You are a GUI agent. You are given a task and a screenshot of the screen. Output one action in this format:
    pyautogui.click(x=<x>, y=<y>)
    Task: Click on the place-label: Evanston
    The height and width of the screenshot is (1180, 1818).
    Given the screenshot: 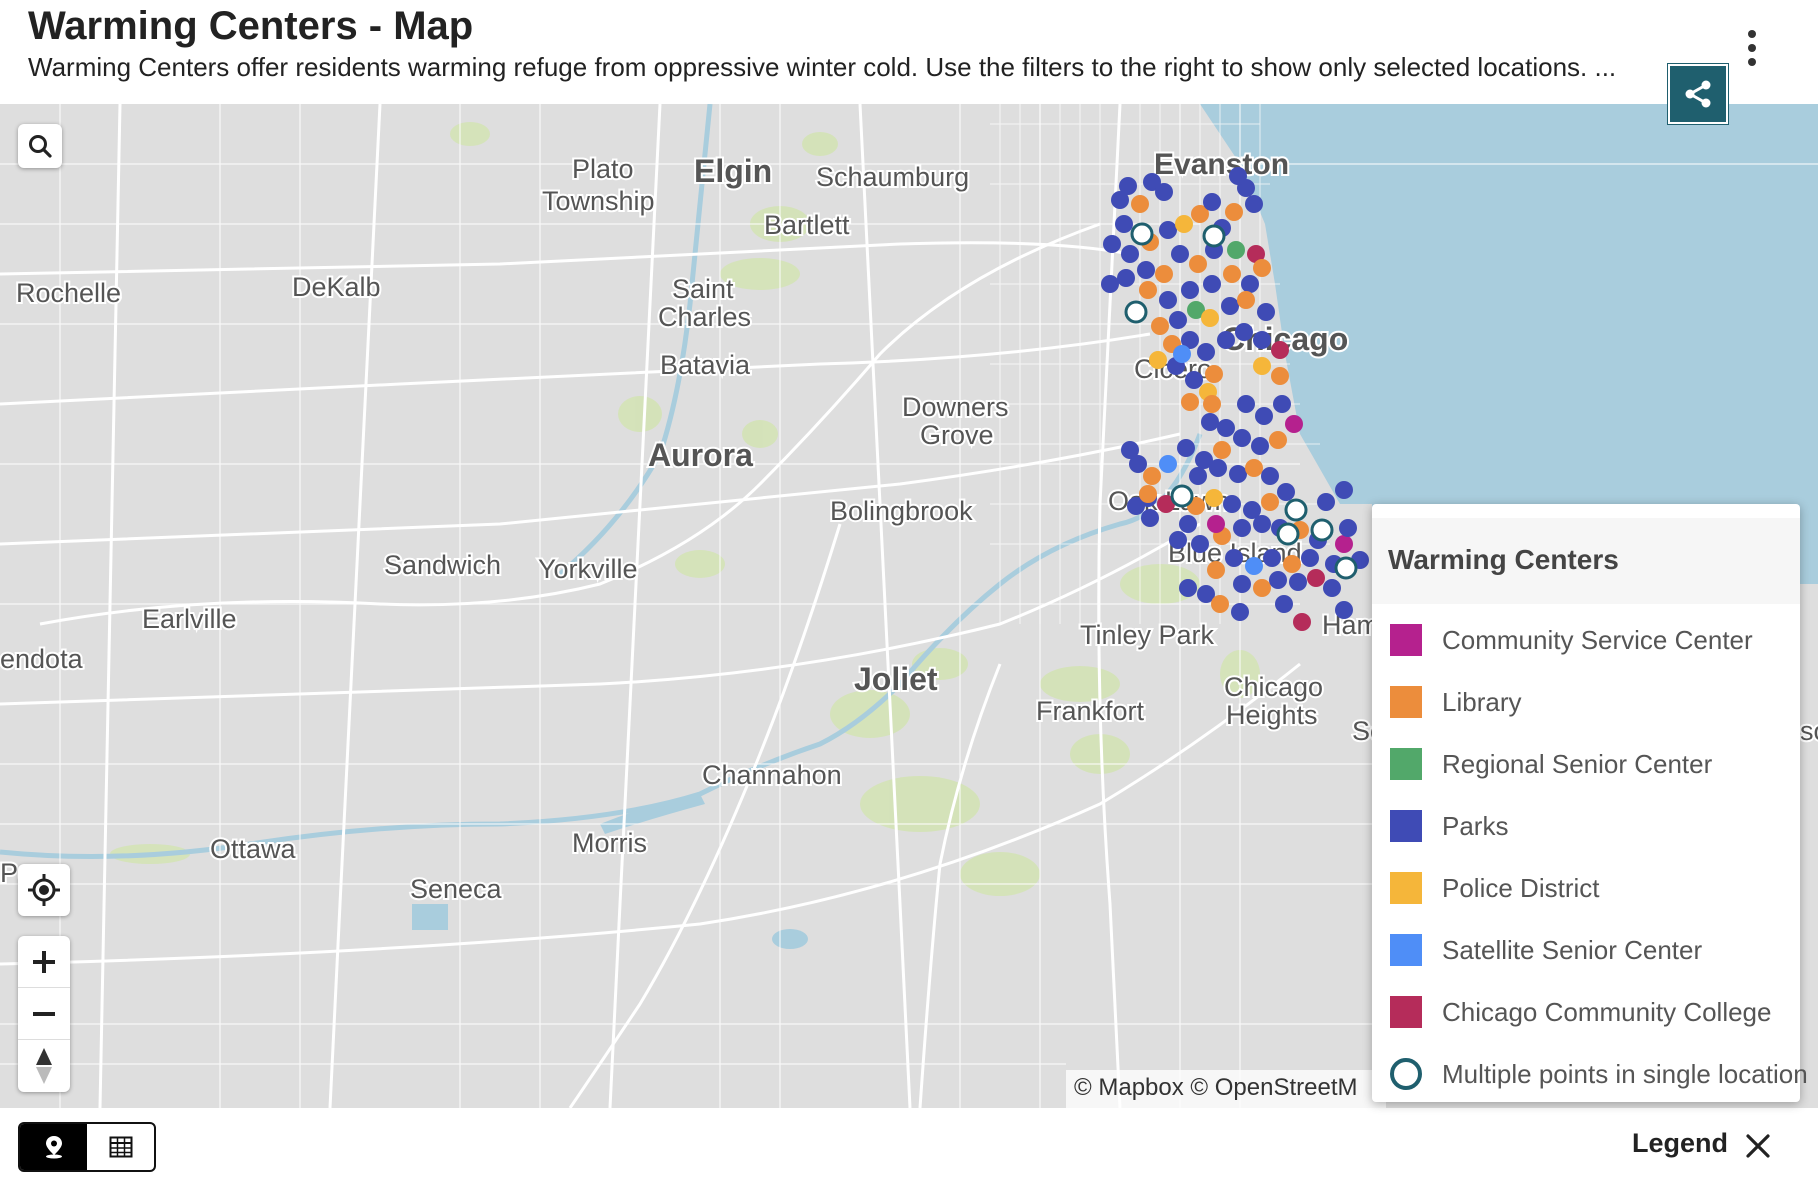 What is the action you would take?
    pyautogui.click(x=1221, y=164)
    